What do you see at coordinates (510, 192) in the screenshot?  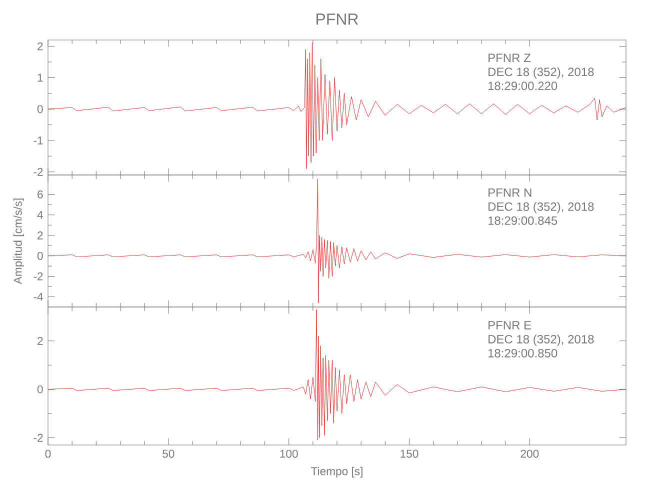 I see `annotation: PFNR N` at bounding box center [510, 192].